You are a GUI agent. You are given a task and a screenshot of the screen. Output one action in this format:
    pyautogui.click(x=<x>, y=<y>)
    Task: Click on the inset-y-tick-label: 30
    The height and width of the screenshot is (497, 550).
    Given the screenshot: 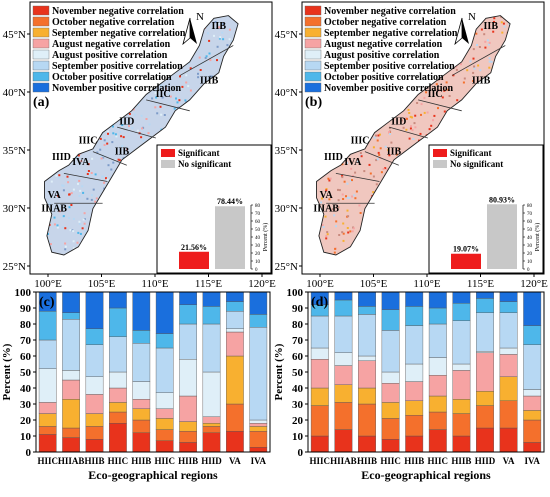 What is the action you would take?
    pyautogui.click(x=530, y=246)
    